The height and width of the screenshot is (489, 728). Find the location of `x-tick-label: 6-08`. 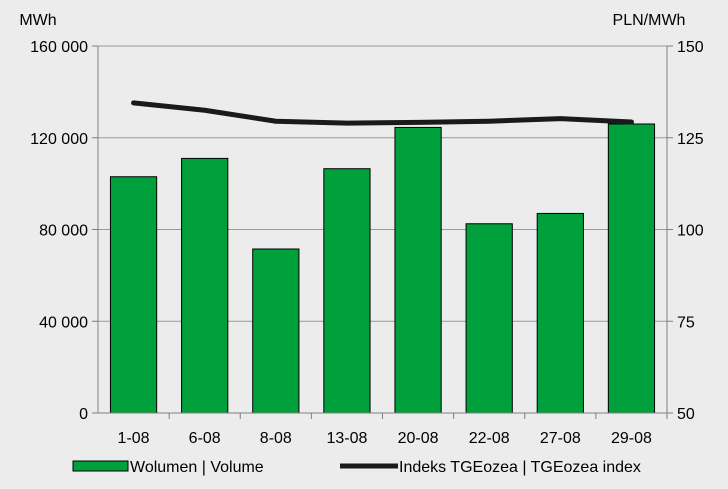

x-tick-label: 6-08 is located at coordinates (205, 438).